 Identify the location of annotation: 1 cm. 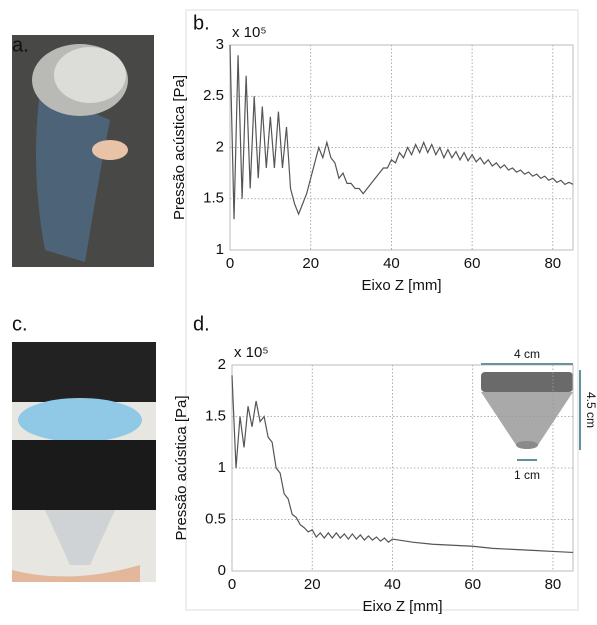
(527, 475).